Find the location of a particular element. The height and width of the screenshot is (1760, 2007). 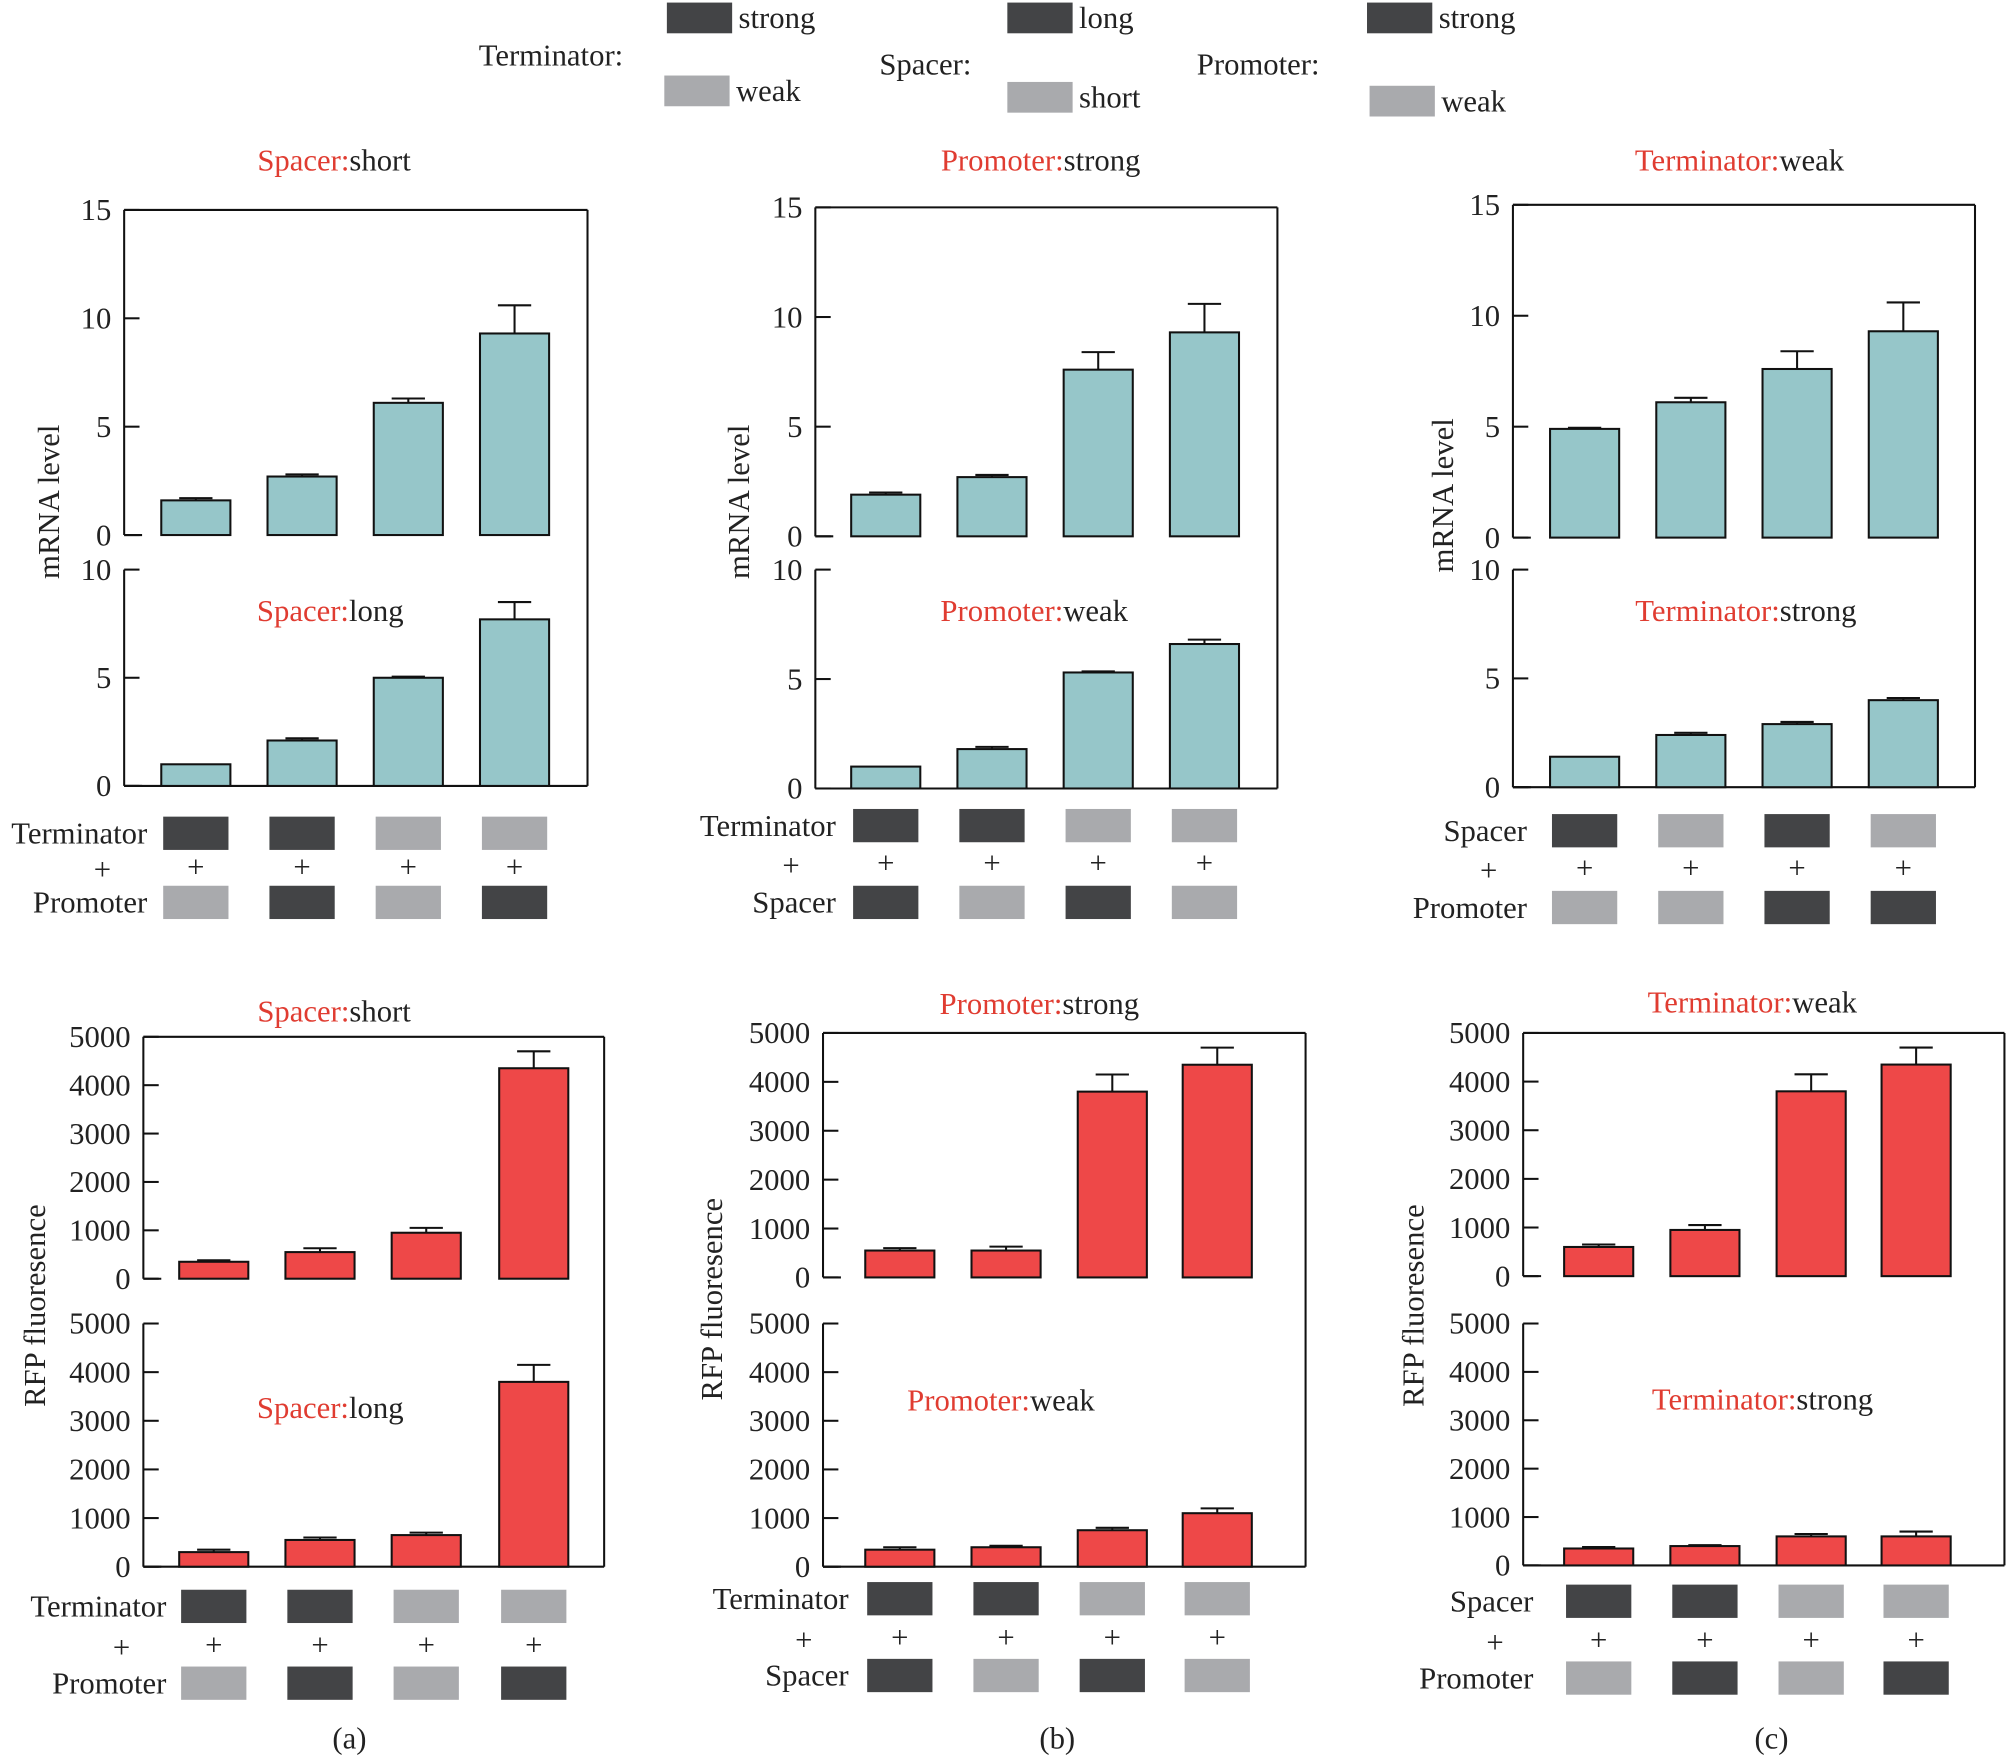

subplot-lower: 0 5 10 Spacer:long is located at coordinates (316, 678).